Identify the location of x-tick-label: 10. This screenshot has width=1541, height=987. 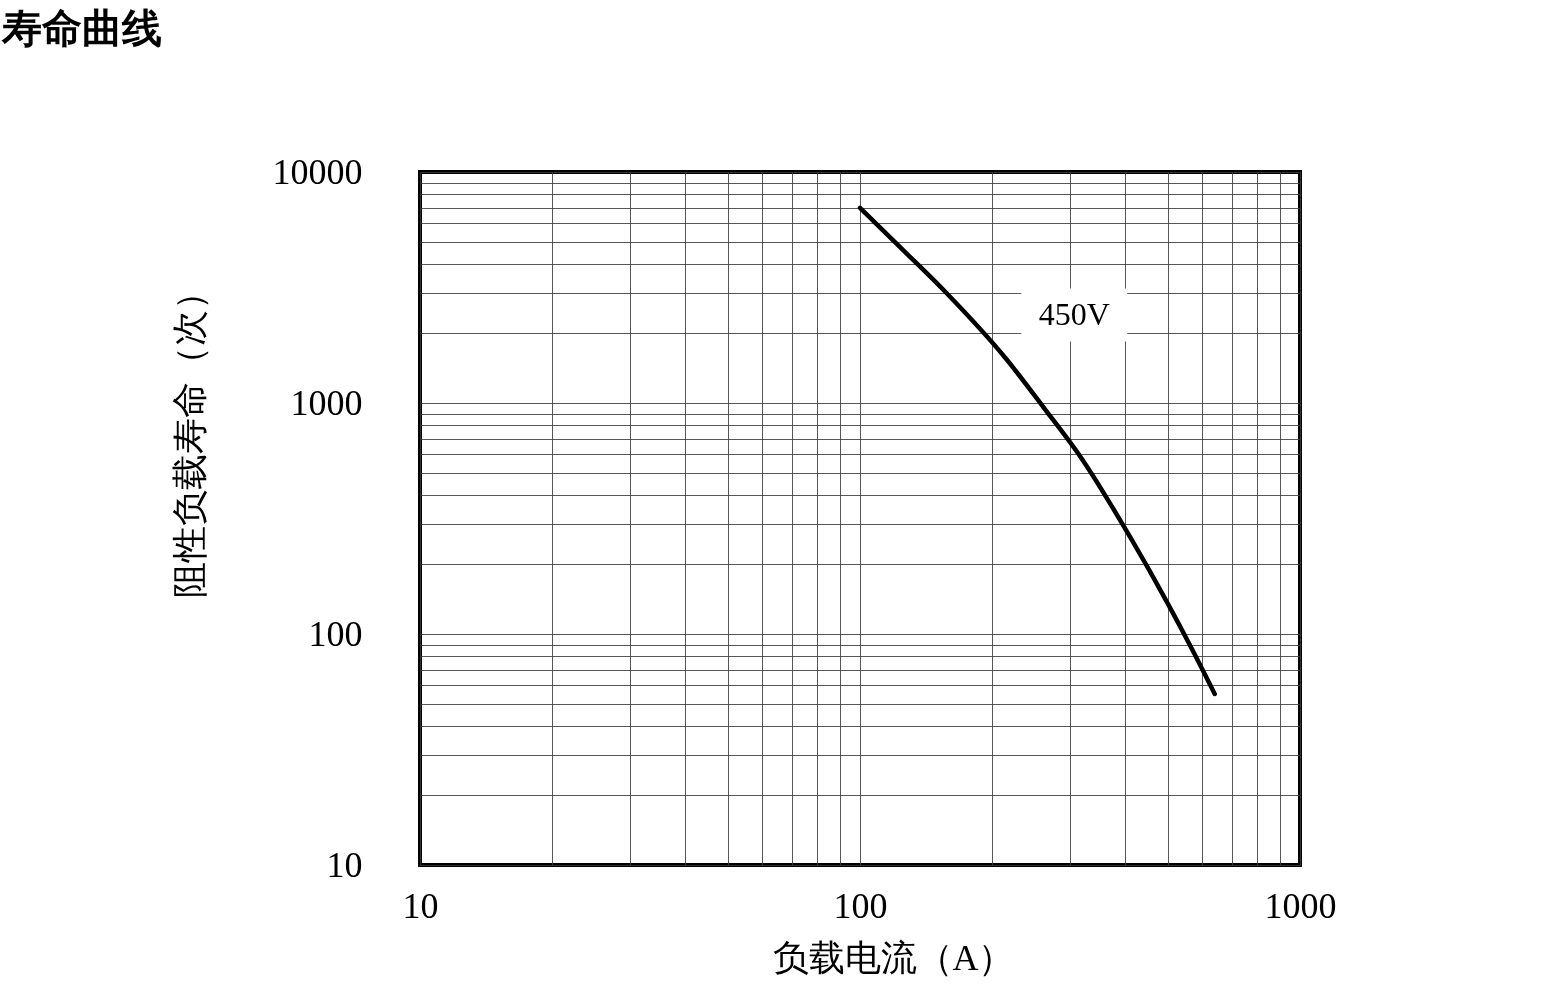
(420, 905).